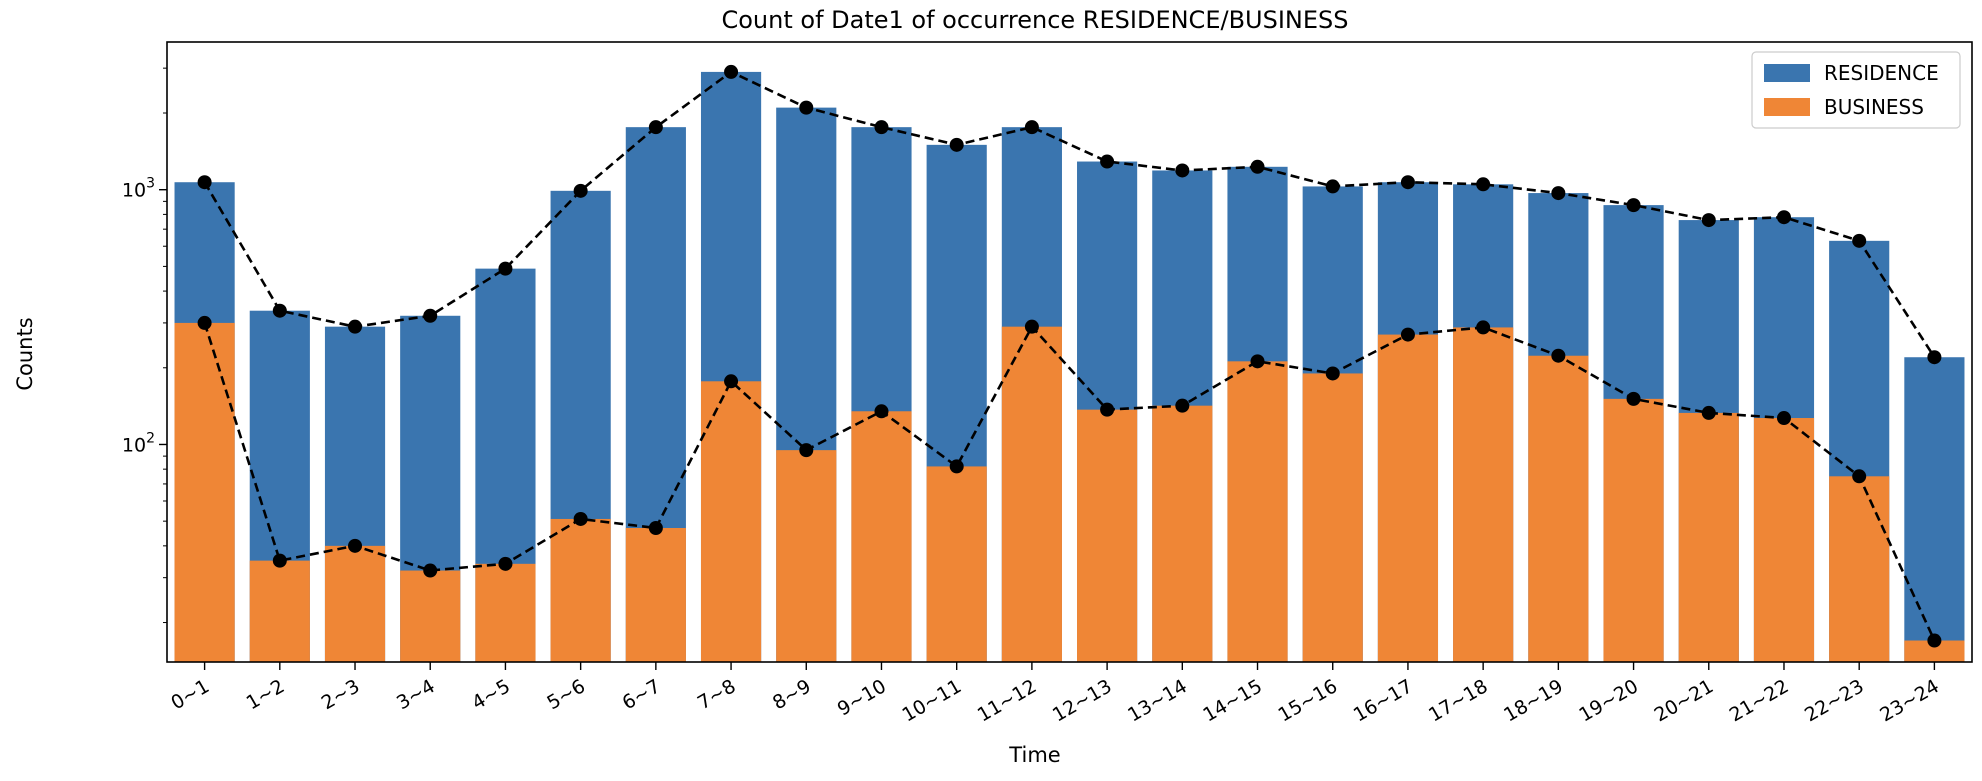 This screenshot has height=781, width=1982. I want to click on point-business-0~1, so click(204, 322).